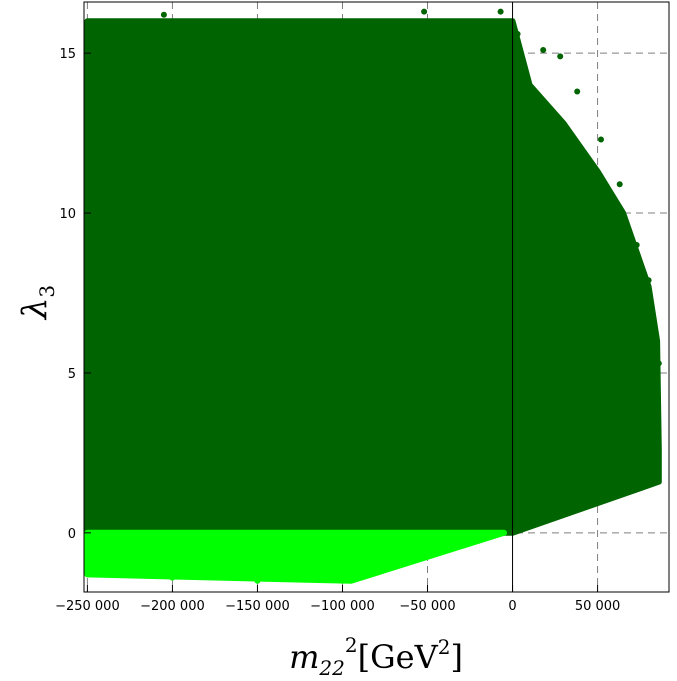 This screenshot has width=677, height=681. Describe the element at coordinates (342, 606) in the screenshot. I see `x-tick-label-3: −100 000` at that location.